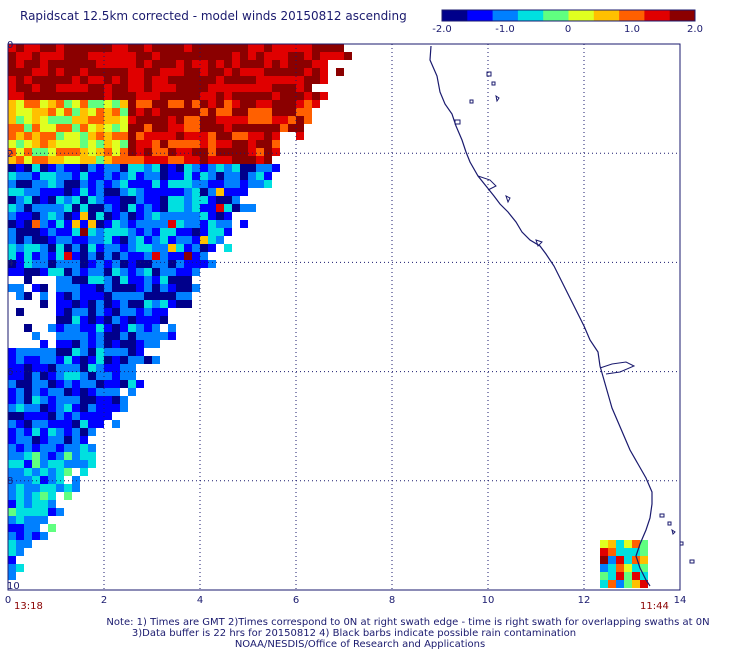 The width and height of the screenshot is (740, 650). What do you see at coordinates (442, 29) in the screenshot?
I see `colorbar-tick-label: -2.0` at bounding box center [442, 29].